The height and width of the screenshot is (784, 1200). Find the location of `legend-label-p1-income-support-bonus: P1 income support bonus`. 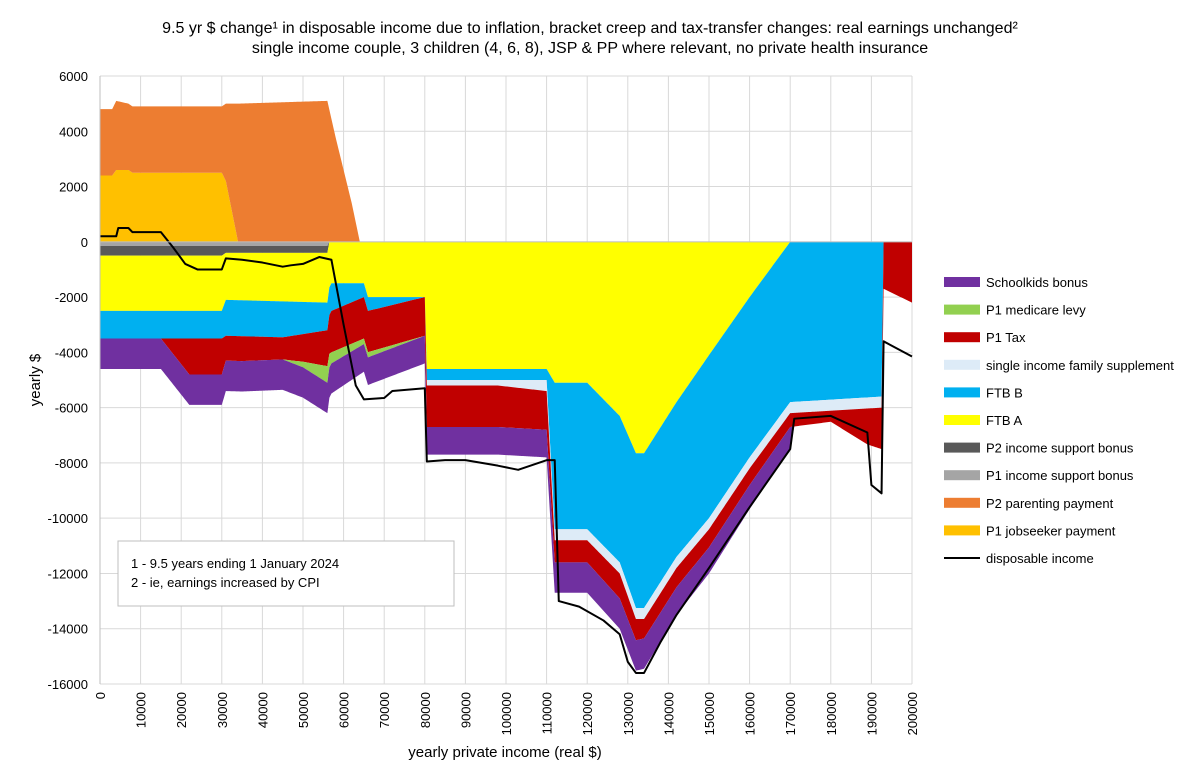

legend-label-p1-income-support-bonus: P1 income support bonus is located at coordinates (1060, 475).